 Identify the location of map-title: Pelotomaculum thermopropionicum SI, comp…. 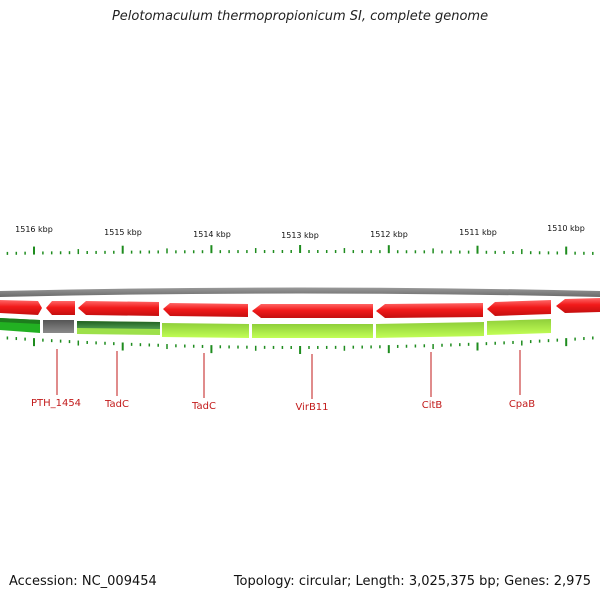
(300, 16).